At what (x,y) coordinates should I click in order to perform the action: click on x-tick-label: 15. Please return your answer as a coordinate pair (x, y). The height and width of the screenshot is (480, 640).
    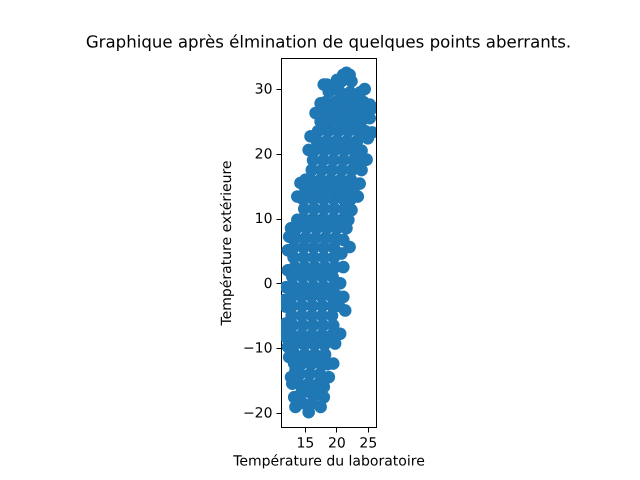
    Looking at the image, I should click on (305, 444).